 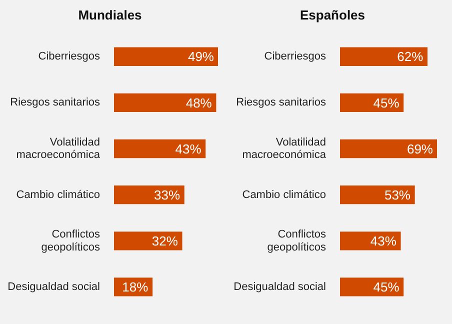 What do you see at coordinates (201, 56) in the screenshot?
I see `data-label: 49%` at bounding box center [201, 56].